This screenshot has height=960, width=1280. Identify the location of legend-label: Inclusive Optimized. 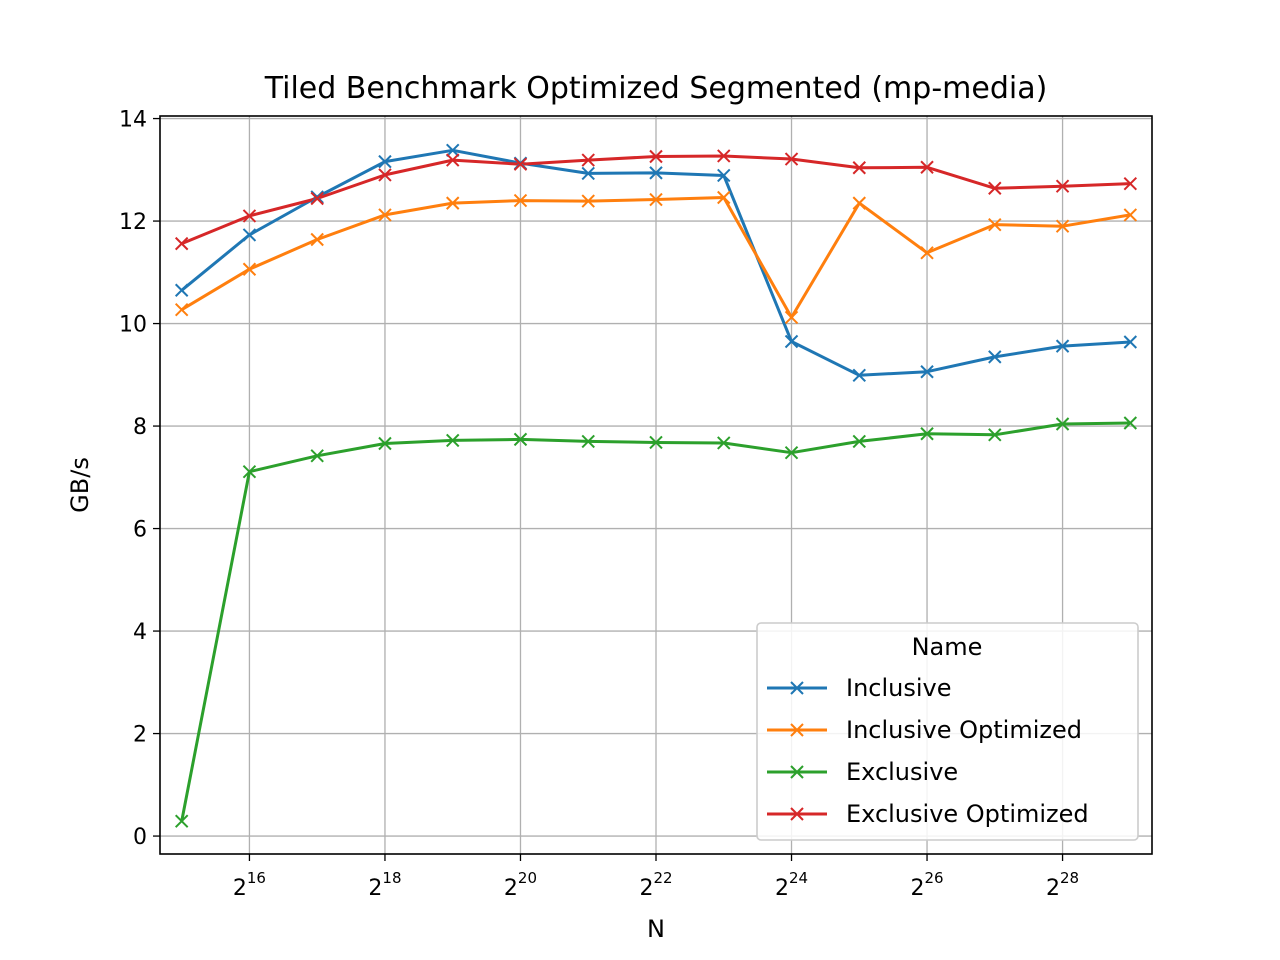
(964, 730).